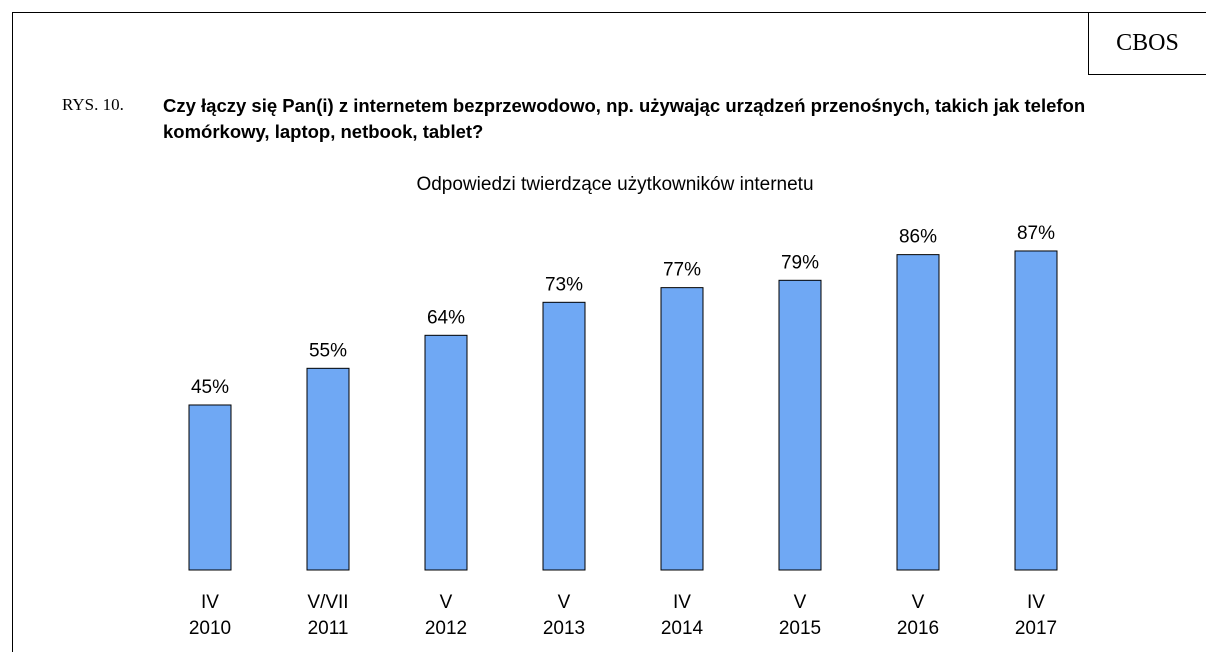 The height and width of the screenshot is (652, 1206). I want to click on brand: CBOS, so click(1147, 43).